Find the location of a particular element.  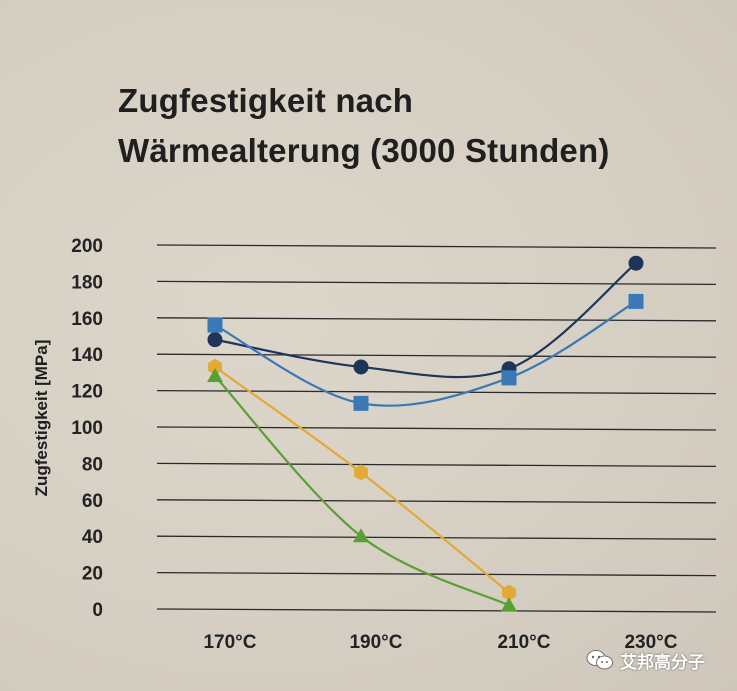

x-tick-label: 190°C is located at coordinates (375, 642).